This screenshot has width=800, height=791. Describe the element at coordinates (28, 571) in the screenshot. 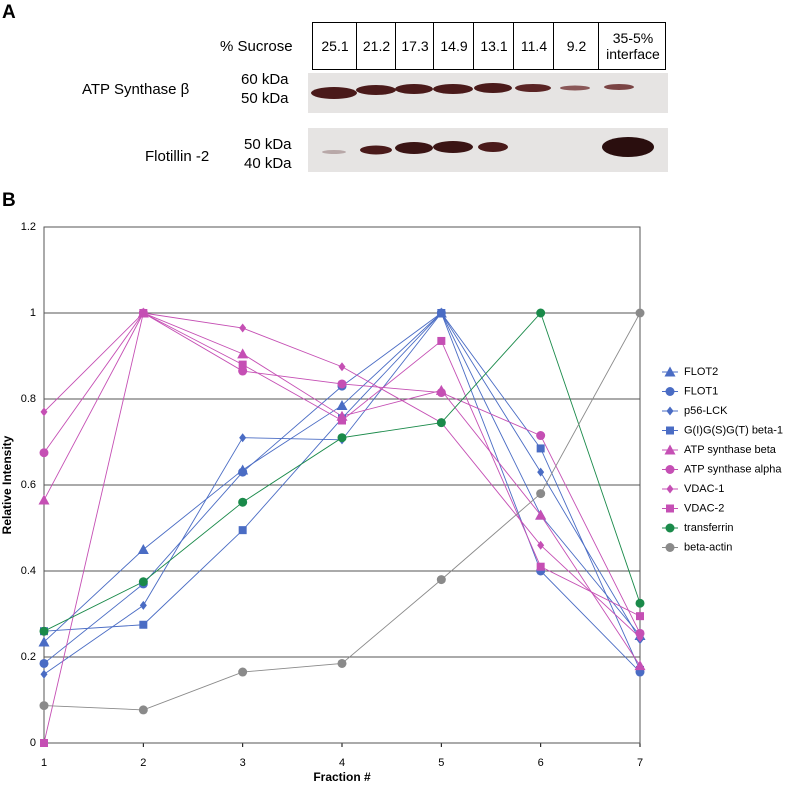

I see `y-tick-label: 0.4` at that location.